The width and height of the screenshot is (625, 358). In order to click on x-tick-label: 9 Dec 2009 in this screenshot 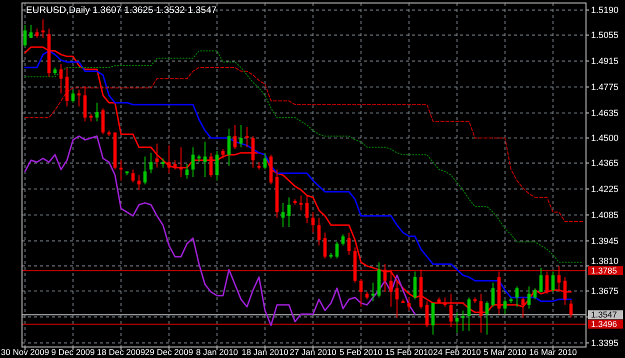, I will do `click(73, 352)`.